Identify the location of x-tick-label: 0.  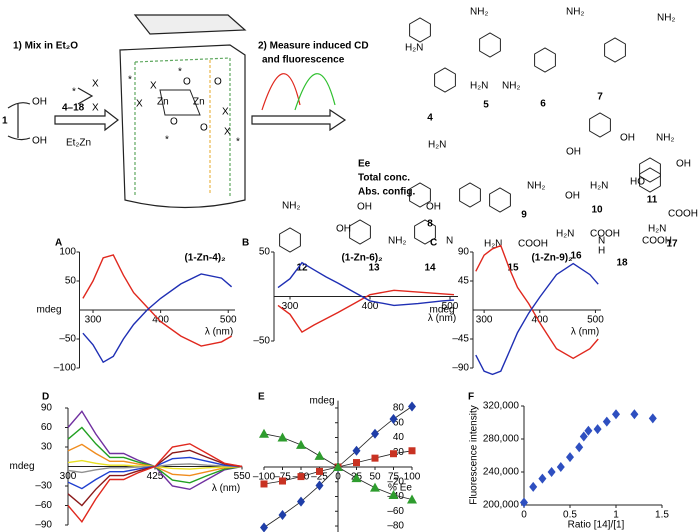
(524, 515).